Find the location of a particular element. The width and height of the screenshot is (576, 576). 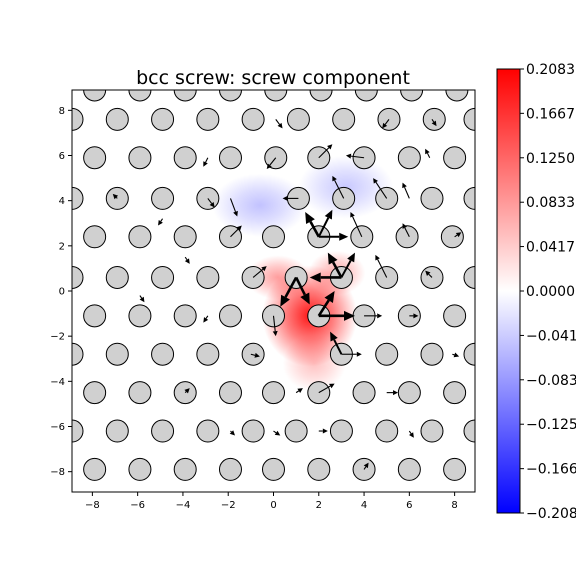

x-tick-label: −2 is located at coordinates (228, 505).